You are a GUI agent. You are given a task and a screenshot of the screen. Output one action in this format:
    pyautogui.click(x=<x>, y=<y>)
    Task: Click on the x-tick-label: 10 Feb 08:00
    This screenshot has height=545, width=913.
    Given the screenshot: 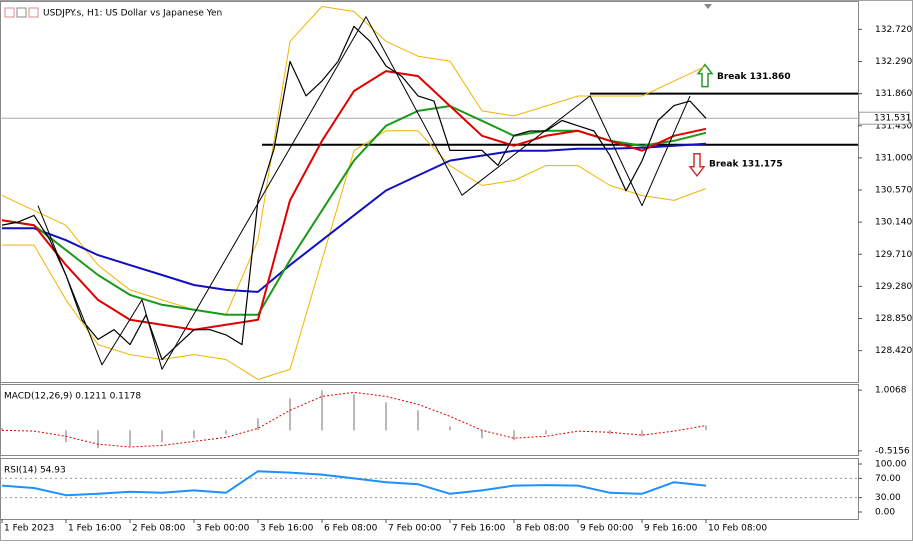 What is the action you would take?
    pyautogui.click(x=737, y=529)
    